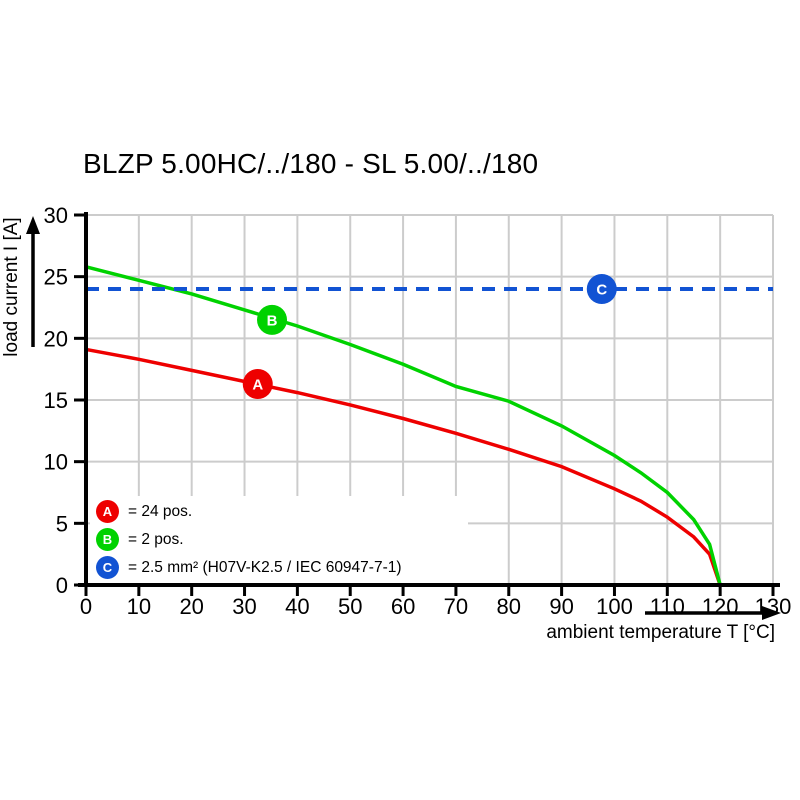  Describe the element at coordinates (139, 606) in the screenshot. I see `x-tick-label: 10` at that location.